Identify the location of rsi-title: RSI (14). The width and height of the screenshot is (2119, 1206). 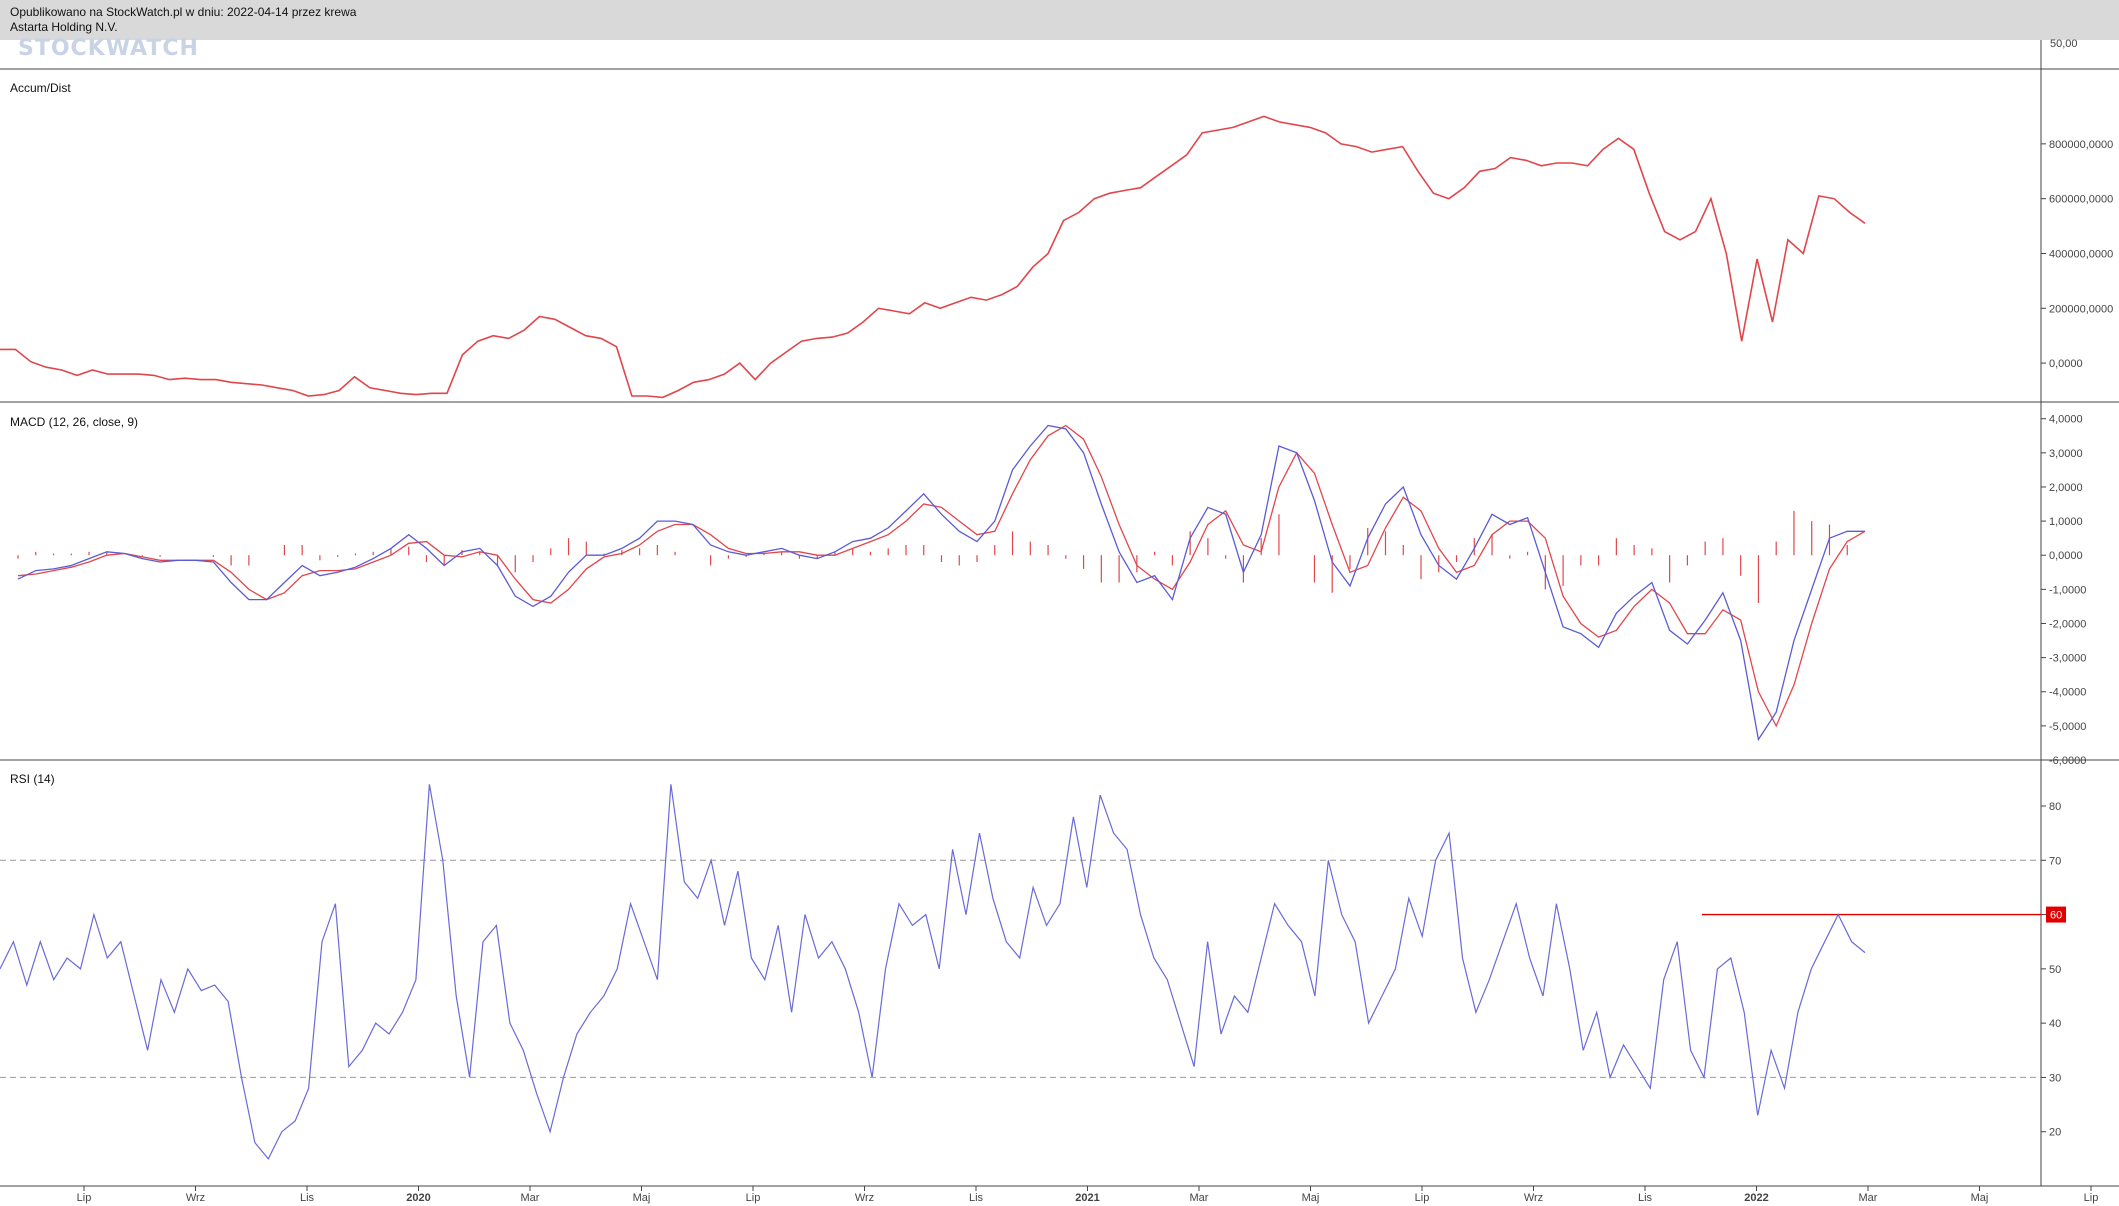
(32, 779).